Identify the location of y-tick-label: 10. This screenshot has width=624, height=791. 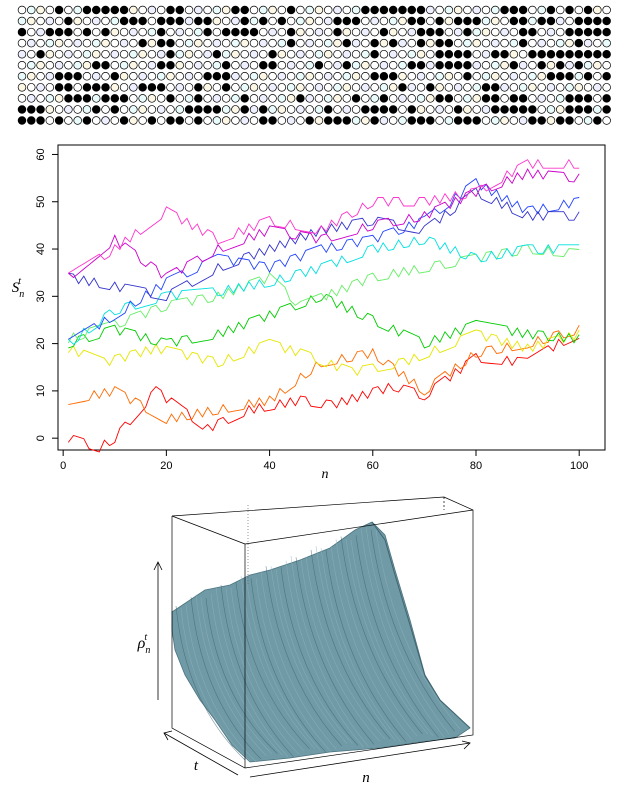
(41, 391).